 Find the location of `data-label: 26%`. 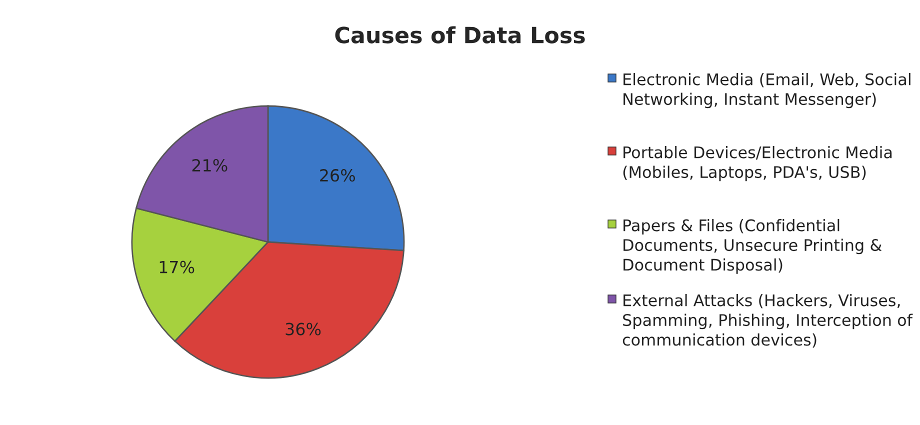

data-label: 26% is located at coordinates (337, 175).